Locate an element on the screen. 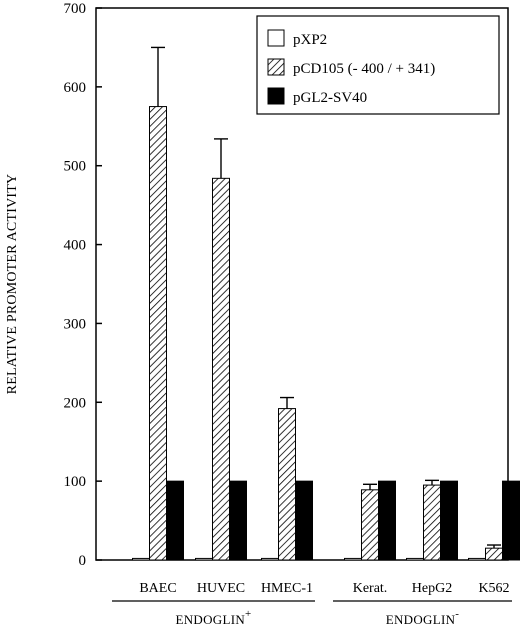  y-tick-label: 100 is located at coordinates (75, 482).